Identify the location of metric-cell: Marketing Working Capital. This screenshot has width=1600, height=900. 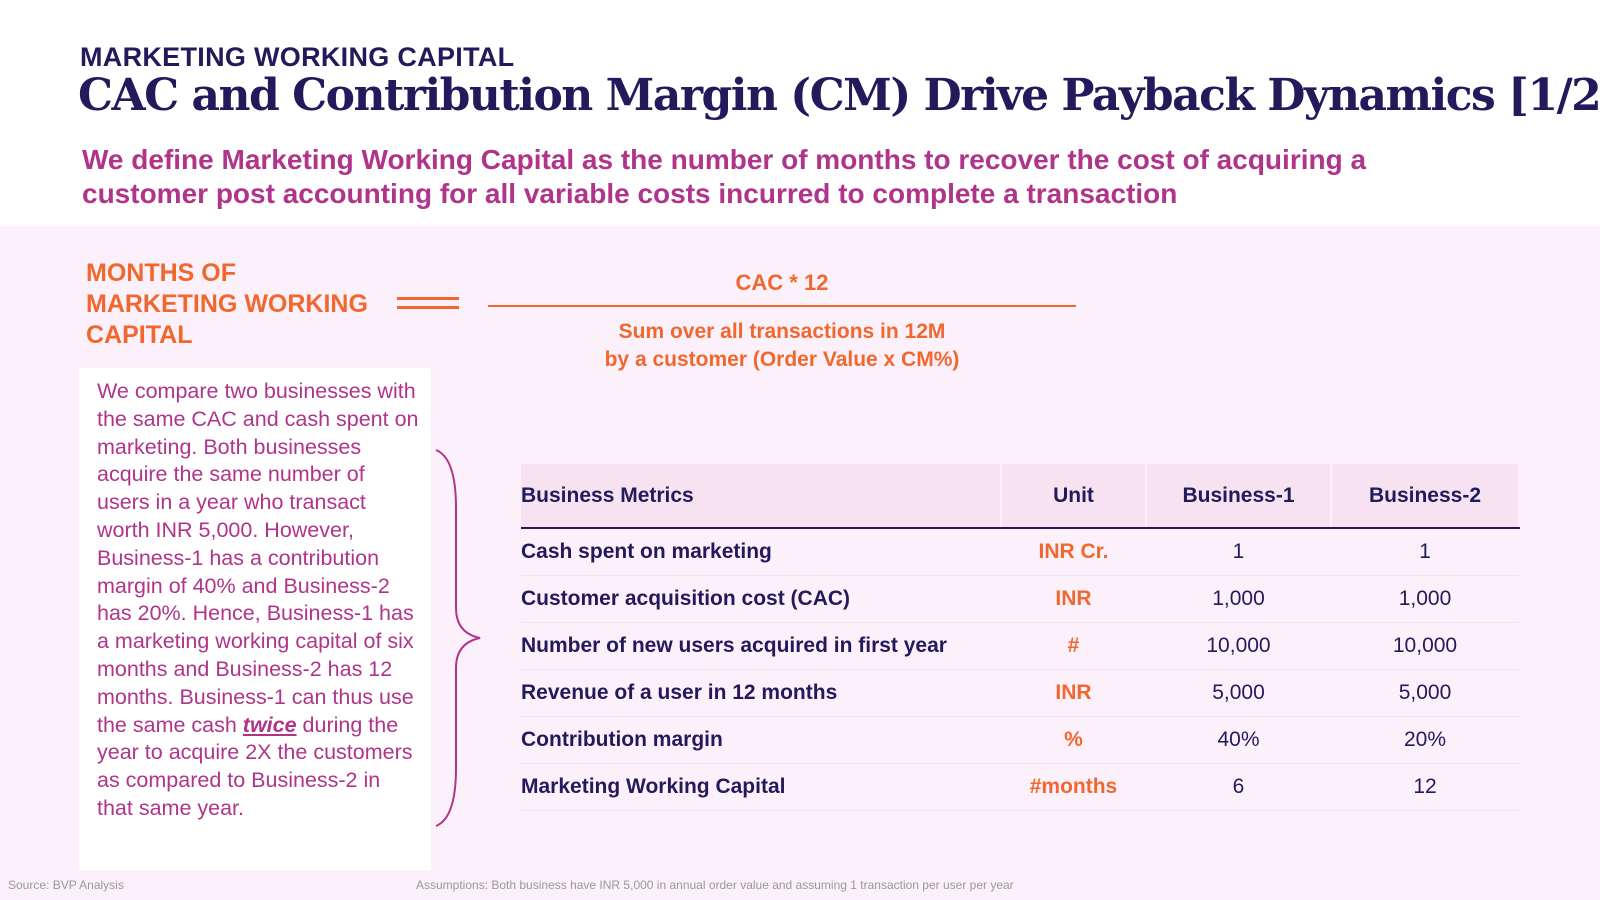
(761, 787).